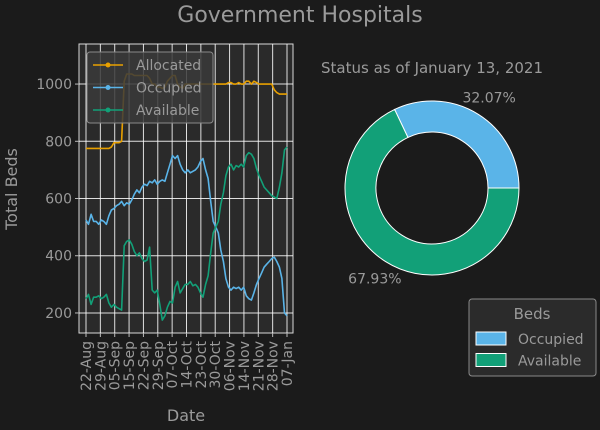 The width and height of the screenshot is (600, 430). What do you see at coordinates (168, 66) in the screenshot?
I see `legend-label-allocated: Allocated` at bounding box center [168, 66].